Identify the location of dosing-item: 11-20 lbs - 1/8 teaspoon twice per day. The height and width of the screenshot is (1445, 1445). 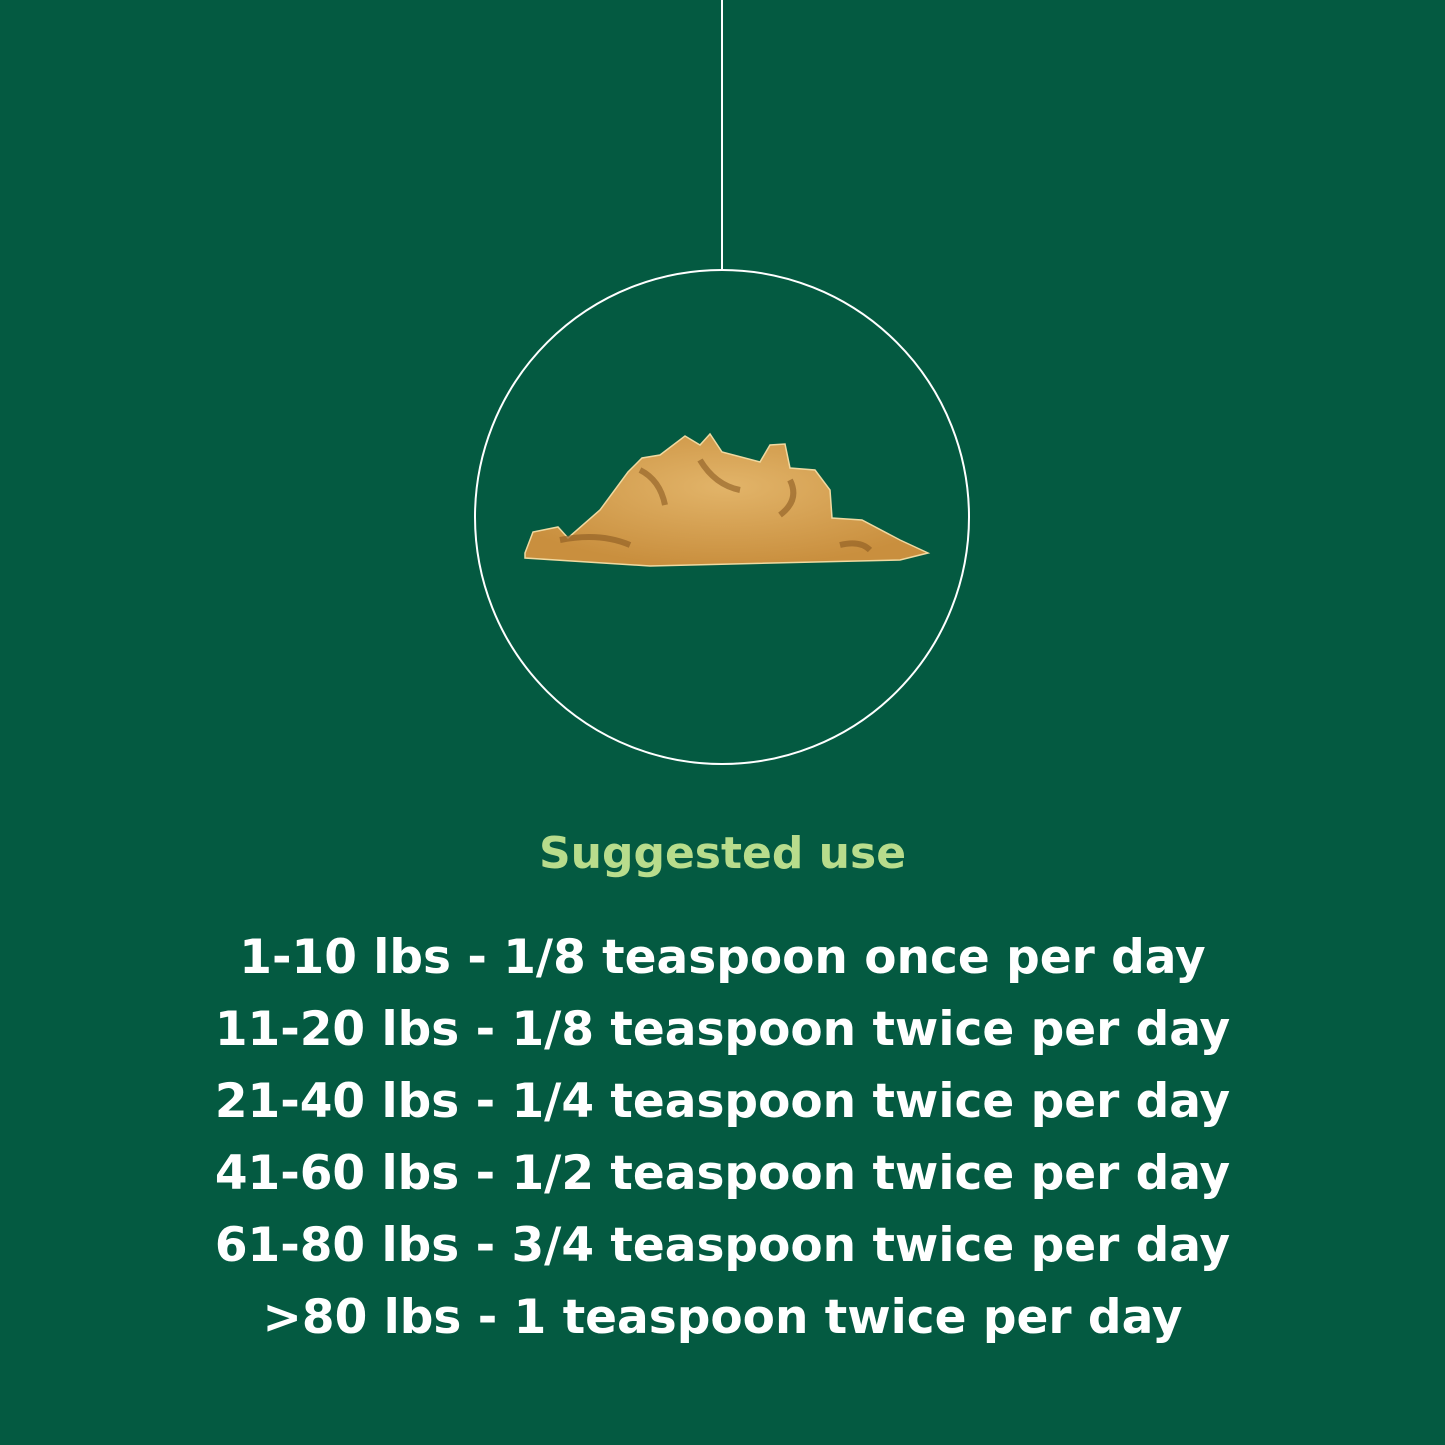
(722, 1029).